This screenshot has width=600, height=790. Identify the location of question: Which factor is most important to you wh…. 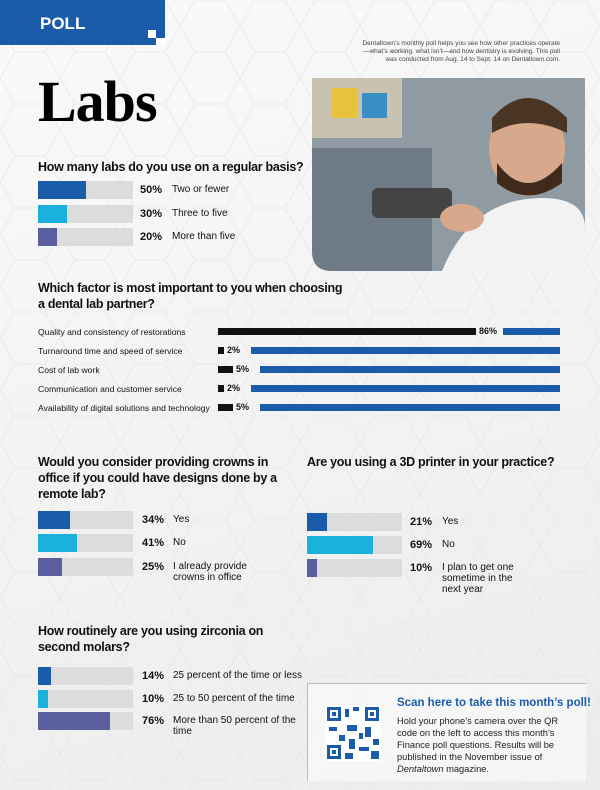
(190, 296).